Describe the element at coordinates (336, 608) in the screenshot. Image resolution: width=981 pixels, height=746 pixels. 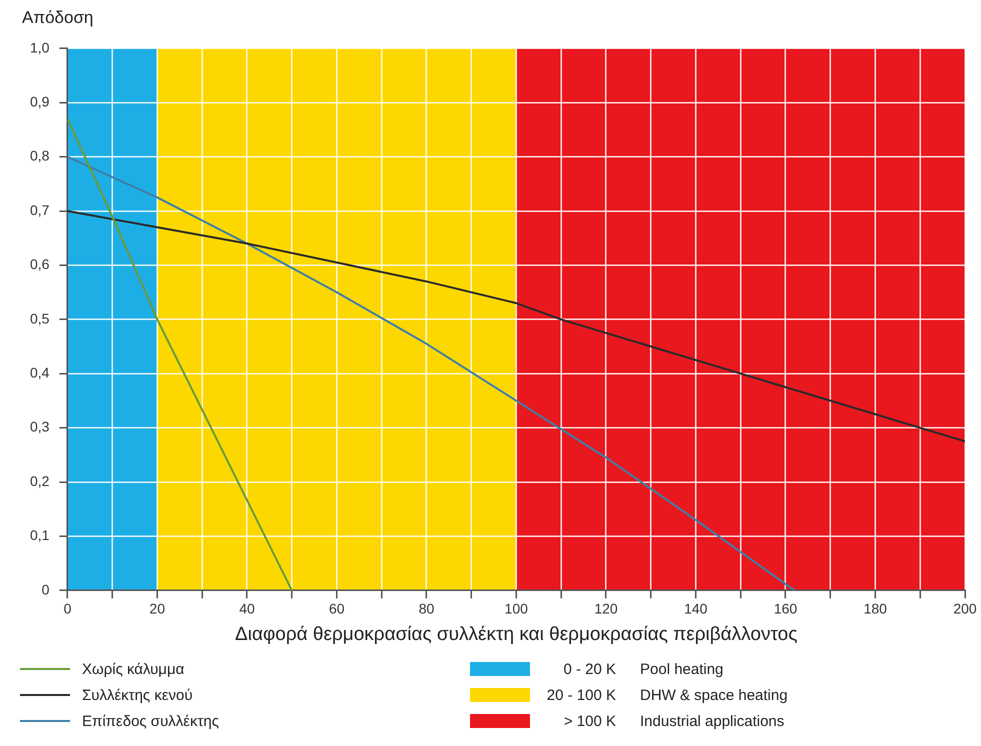
I see `x-tick-label: 60` at that location.